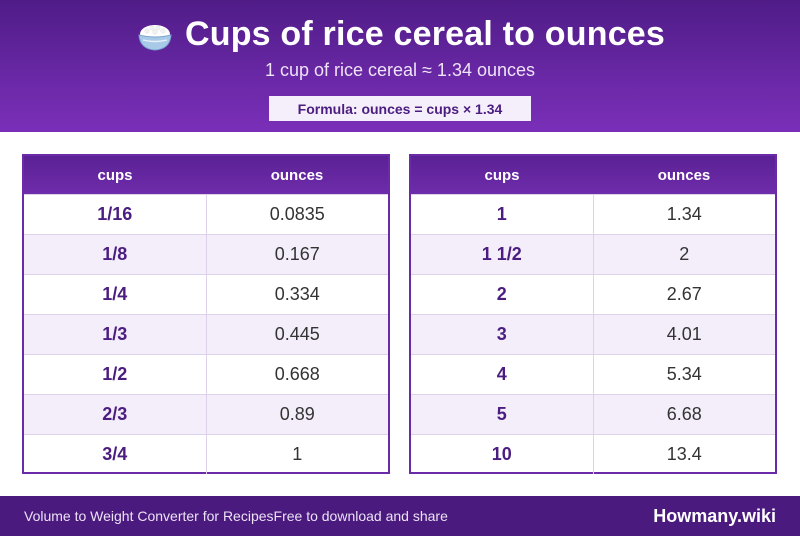  Describe the element at coordinates (684, 214) in the screenshot. I see `ounces-cell: 1.34` at that location.